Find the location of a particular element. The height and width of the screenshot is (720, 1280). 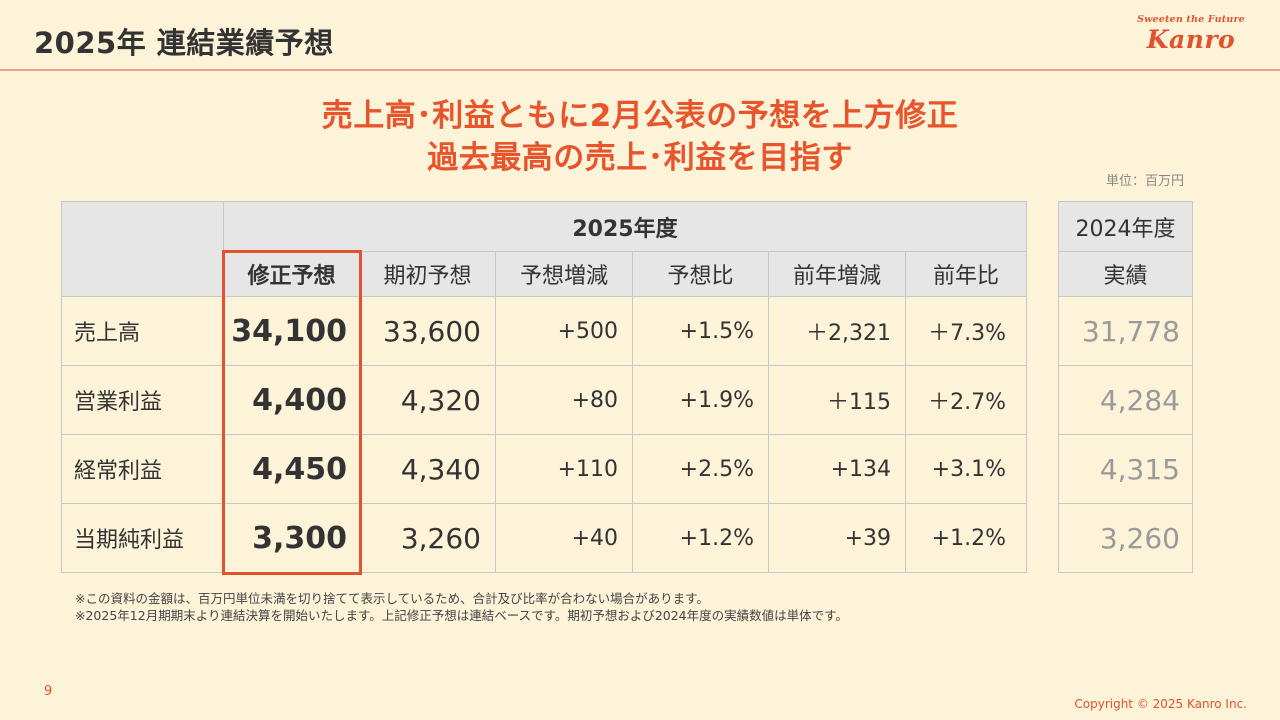

cell-ratio: +1.2% is located at coordinates (700, 538).